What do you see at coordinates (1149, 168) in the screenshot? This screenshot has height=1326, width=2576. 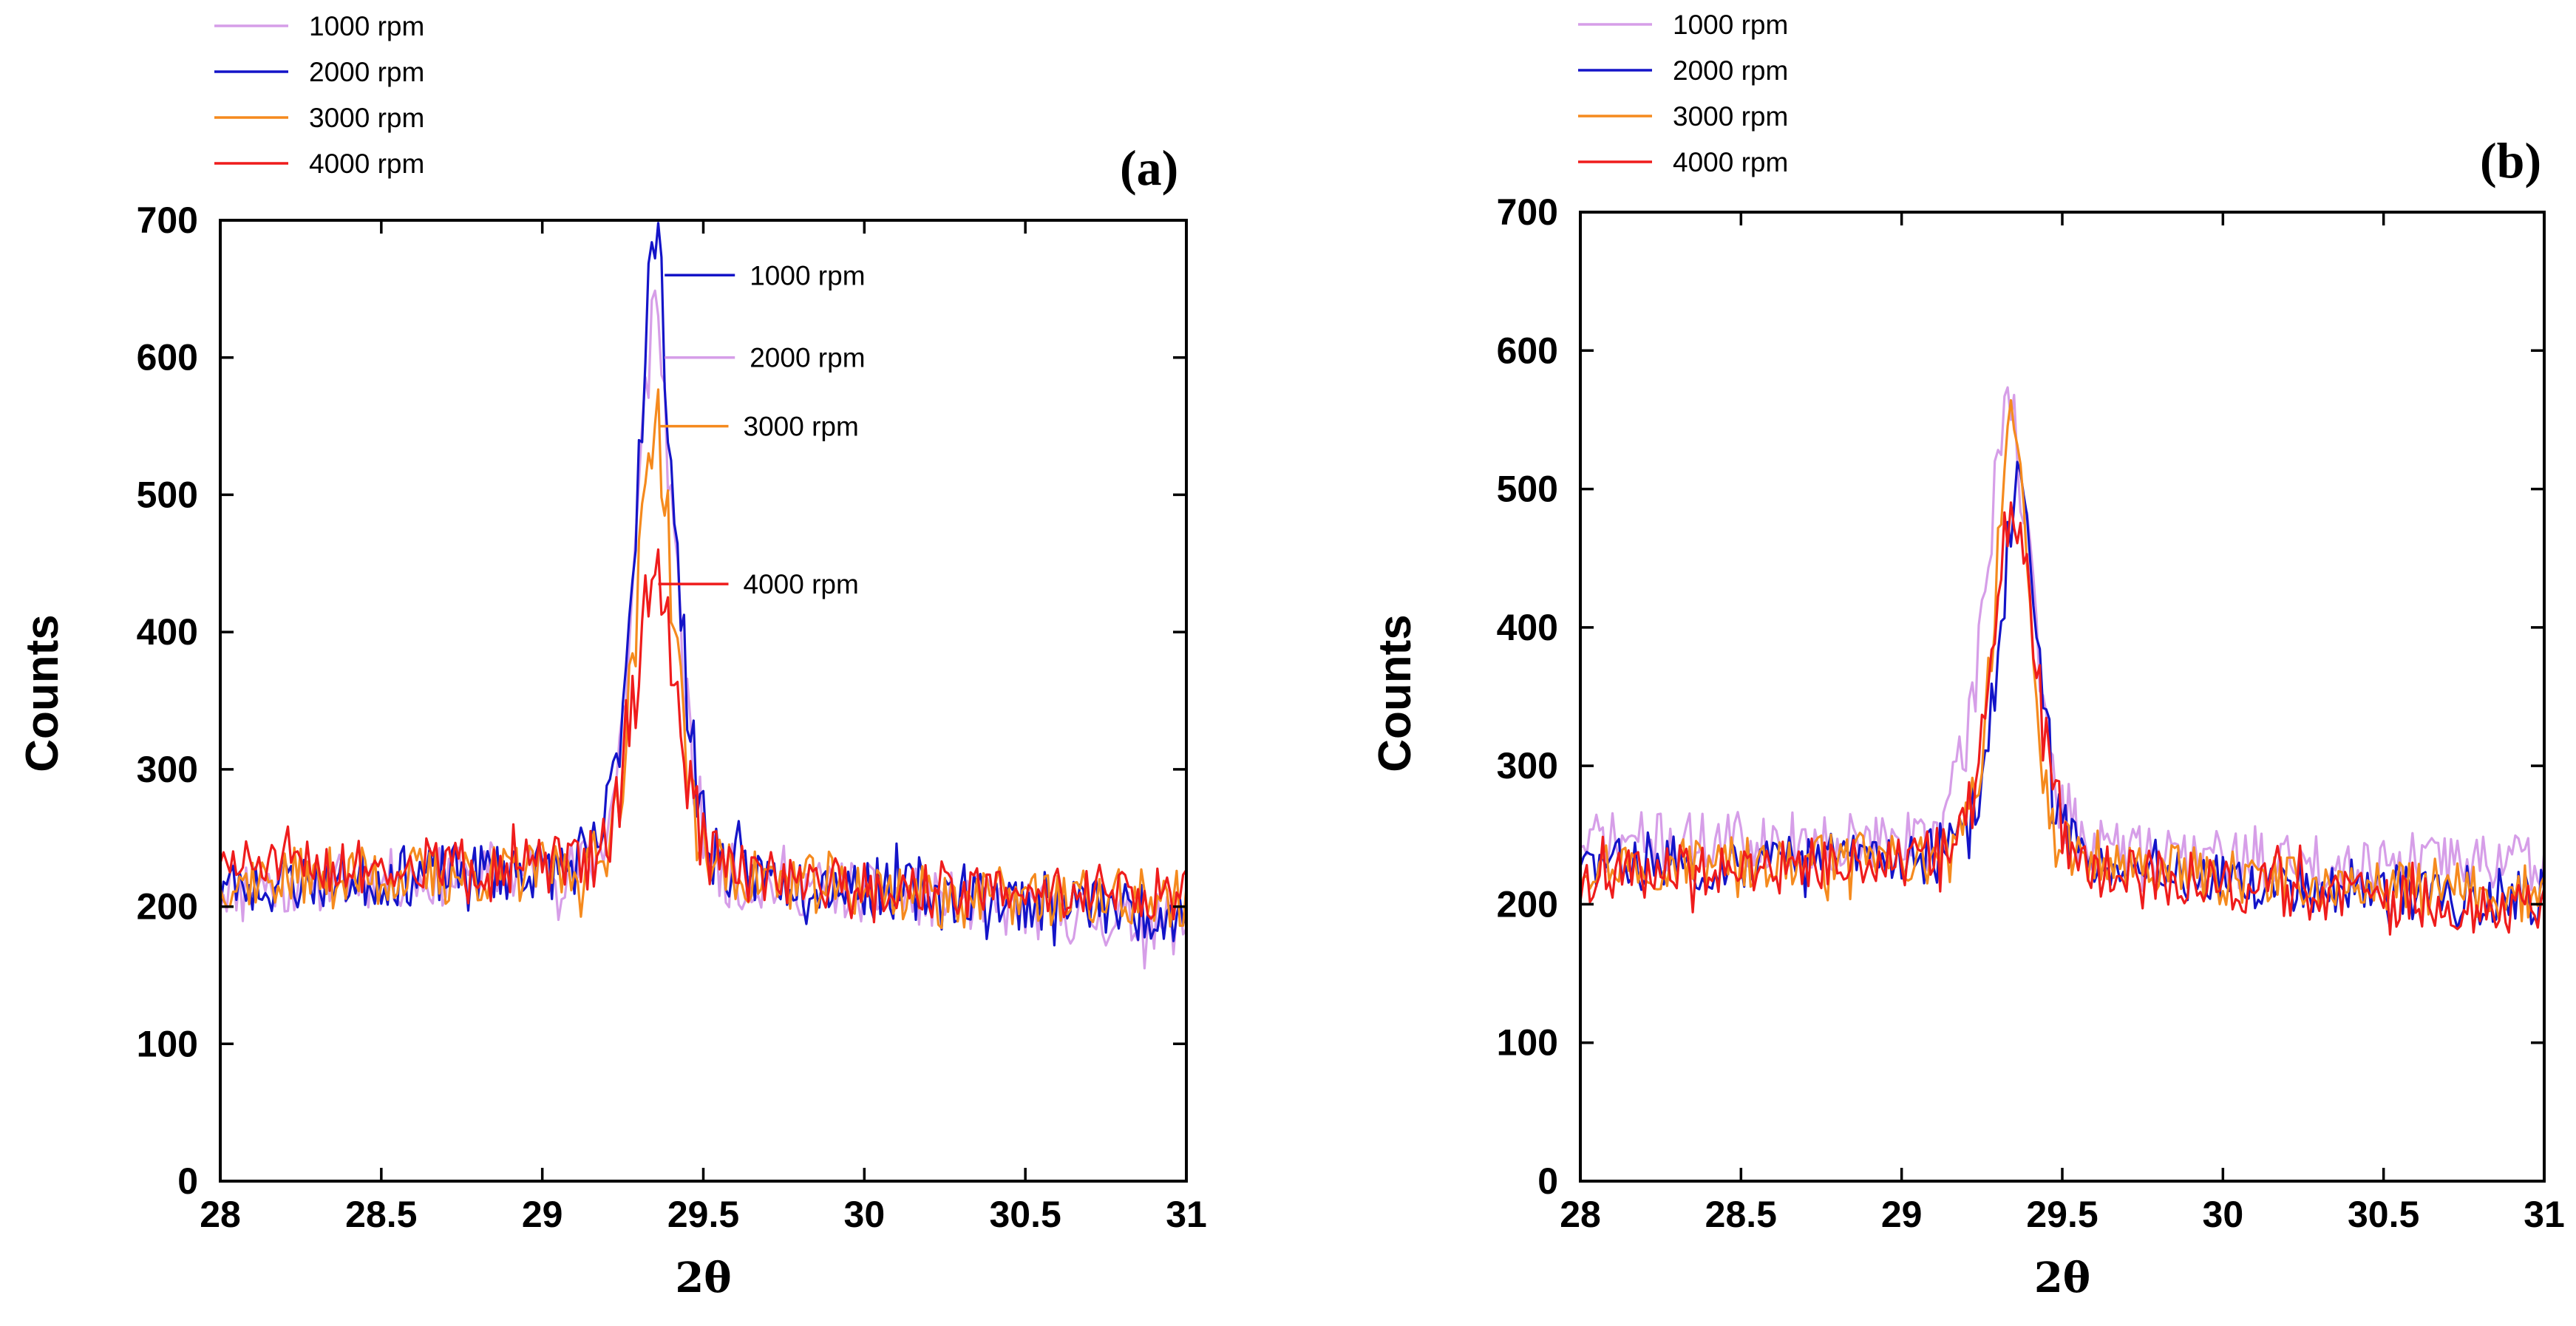 I see `panel-label: (a)` at bounding box center [1149, 168].